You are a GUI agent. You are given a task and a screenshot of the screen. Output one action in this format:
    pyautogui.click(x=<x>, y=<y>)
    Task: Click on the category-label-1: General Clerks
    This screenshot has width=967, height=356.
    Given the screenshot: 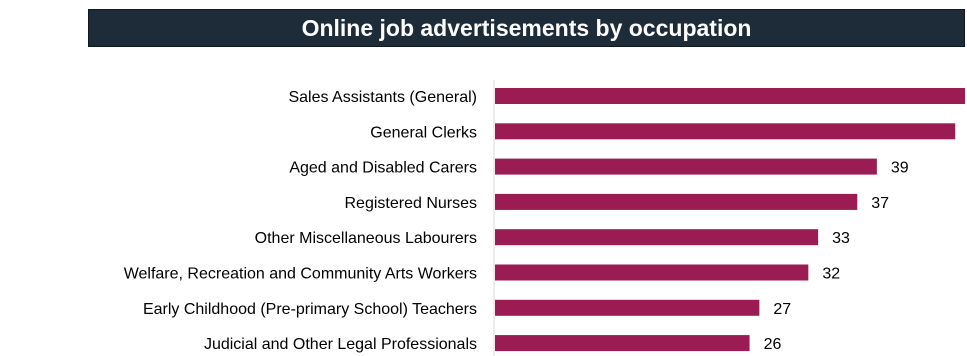 What is the action you would take?
    pyautogui.click(x=423, y=132)
    